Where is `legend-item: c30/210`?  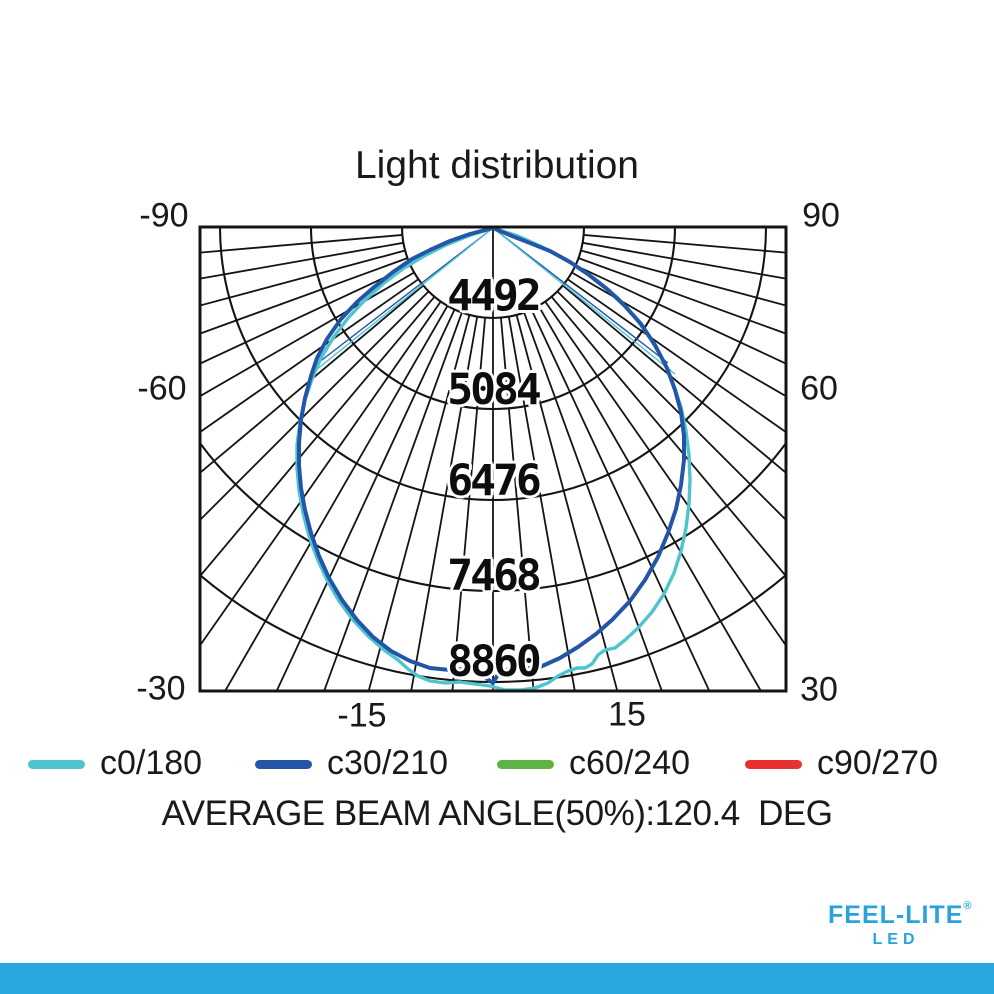
legend-item: c30/210 is located at coordinates (351, 763).